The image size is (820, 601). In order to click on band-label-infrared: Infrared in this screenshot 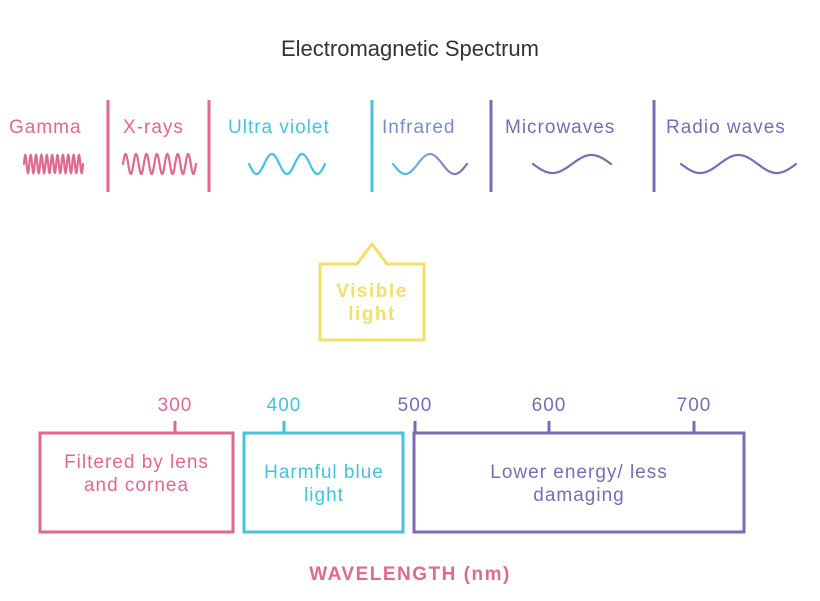, I will do `click(419, 127)`.